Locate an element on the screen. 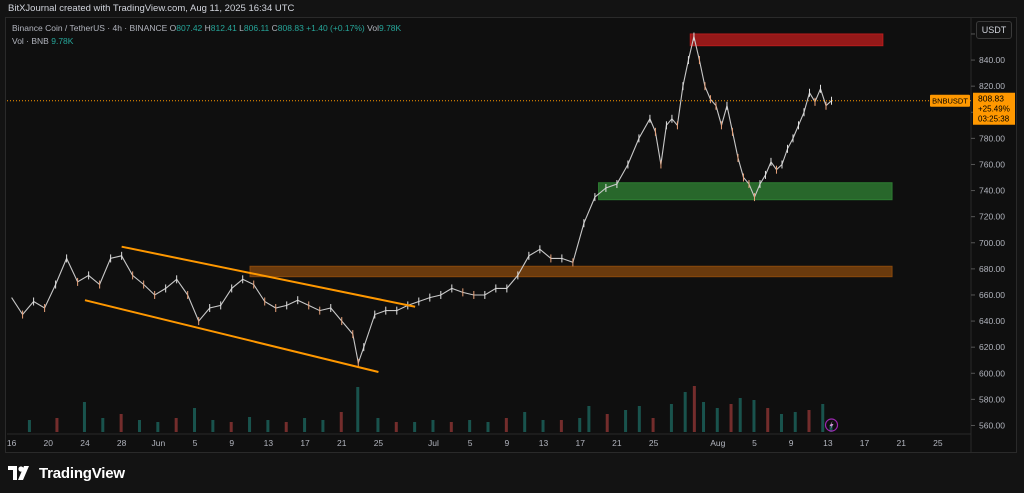 The height and width of the screenshot is (493, 1024). close-value: 808.83 is located at coordinates (290, 28).